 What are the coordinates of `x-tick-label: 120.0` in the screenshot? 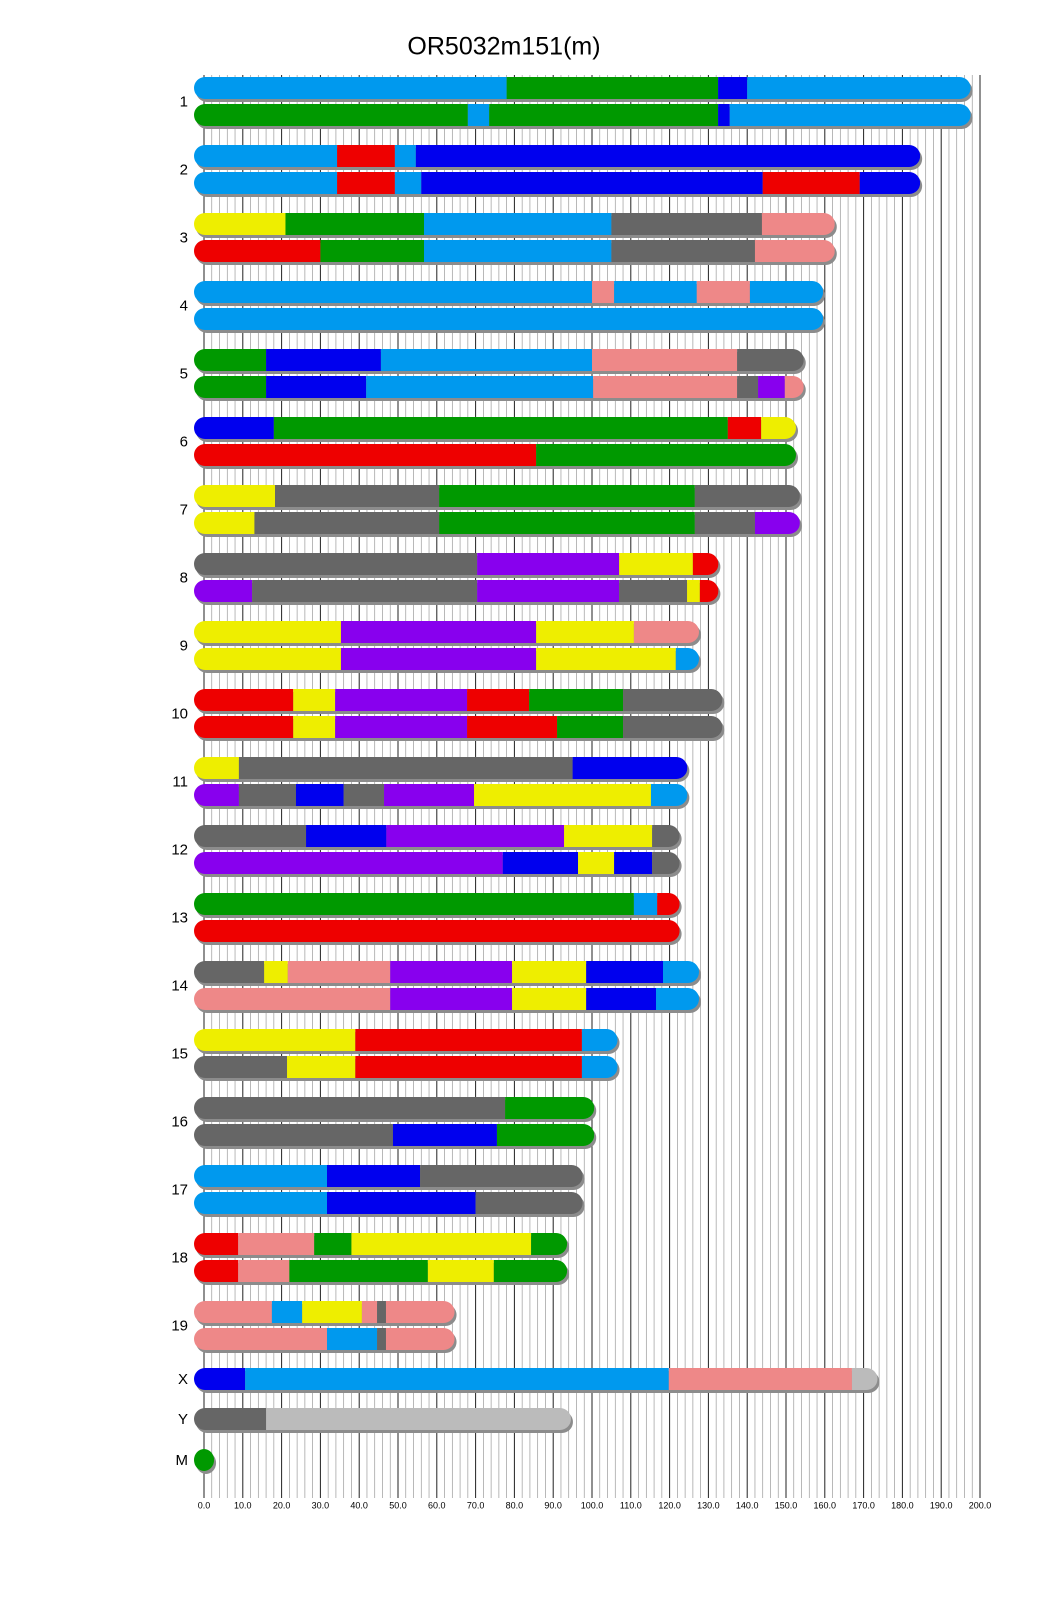 It's located at (669, 1505).